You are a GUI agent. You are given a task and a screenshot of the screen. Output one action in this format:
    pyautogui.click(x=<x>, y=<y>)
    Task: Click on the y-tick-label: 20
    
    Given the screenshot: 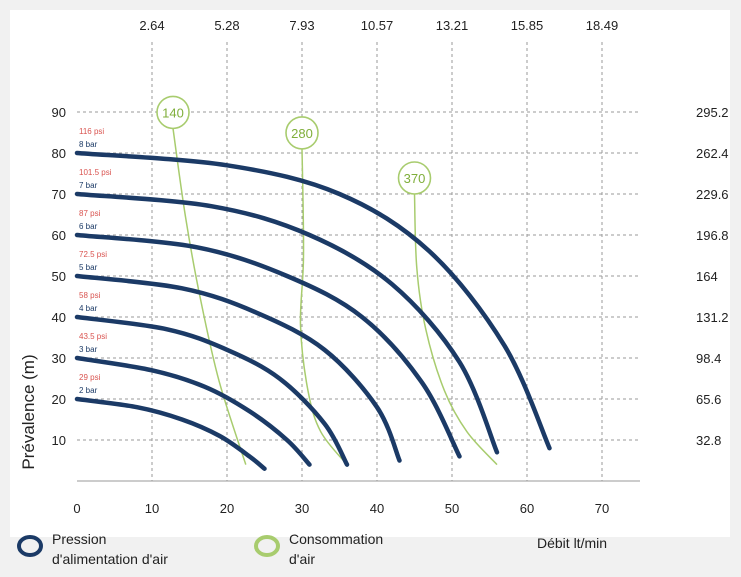 What is the action you would take?
    pyautogui.click(x=59, y=399)
    